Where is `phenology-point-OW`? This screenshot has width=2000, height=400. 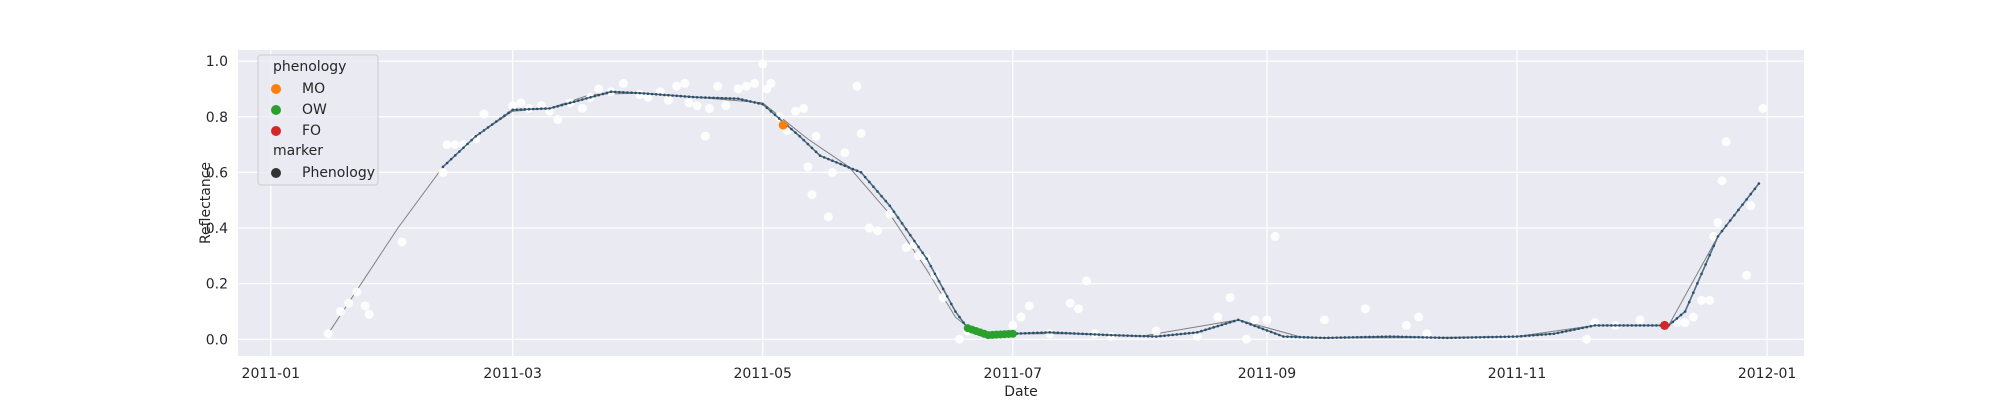 phenology-point-OW is located at coordinates (1012, 333).